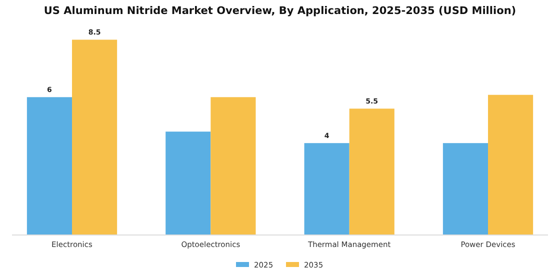  Describe the element at coordinates (280, 11) in the screenshot. I see `chart-title: US Aluminum Nitride Market Overview, By Application, 2025-2035 (USD Million)` at that location.